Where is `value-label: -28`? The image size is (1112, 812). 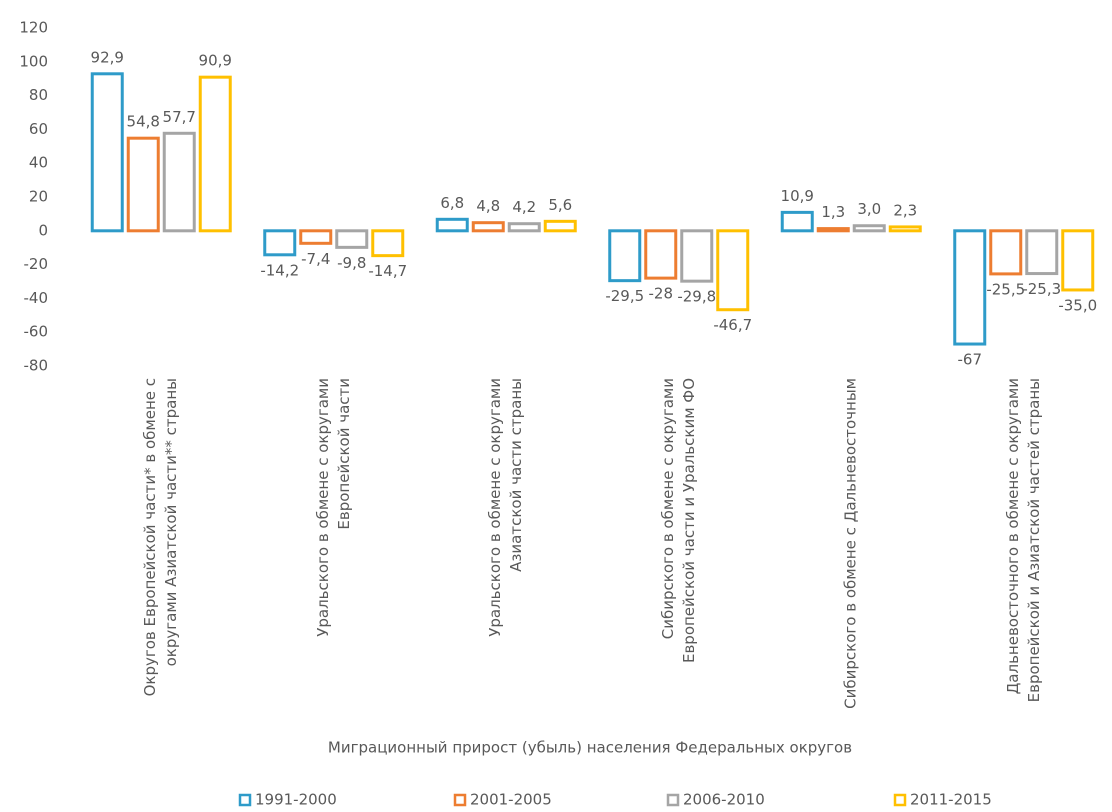
value-label: -28 is located at coordinates (661, 294).